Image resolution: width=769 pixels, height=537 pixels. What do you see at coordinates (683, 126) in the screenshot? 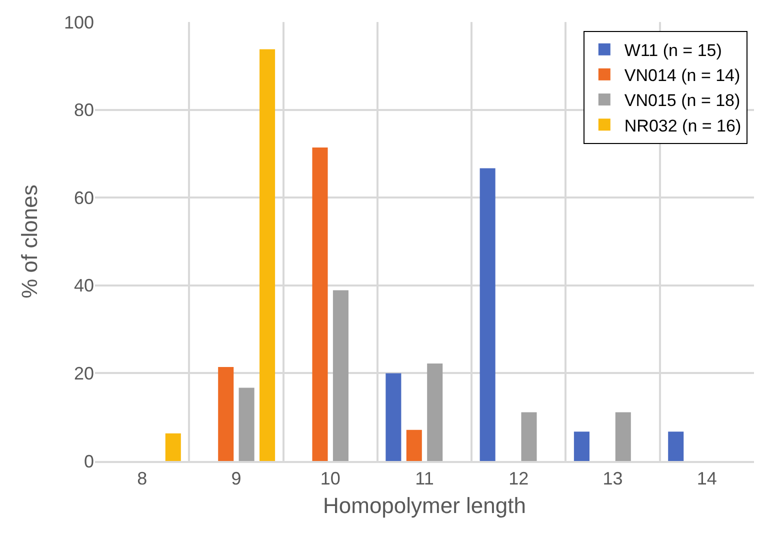
I see `legend-label: NR032 (n = 16)` at bounding box center [683, 126].